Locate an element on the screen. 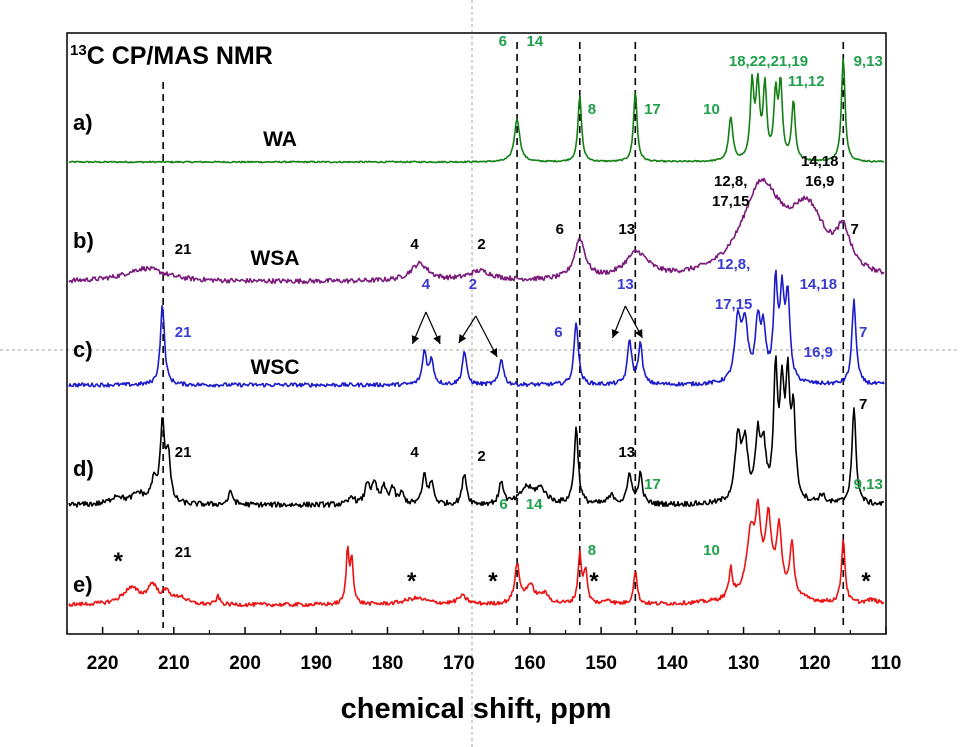 This screenshot has height=747, width=960. arrow-c-13-right-head is located at coordinates (639, 333).